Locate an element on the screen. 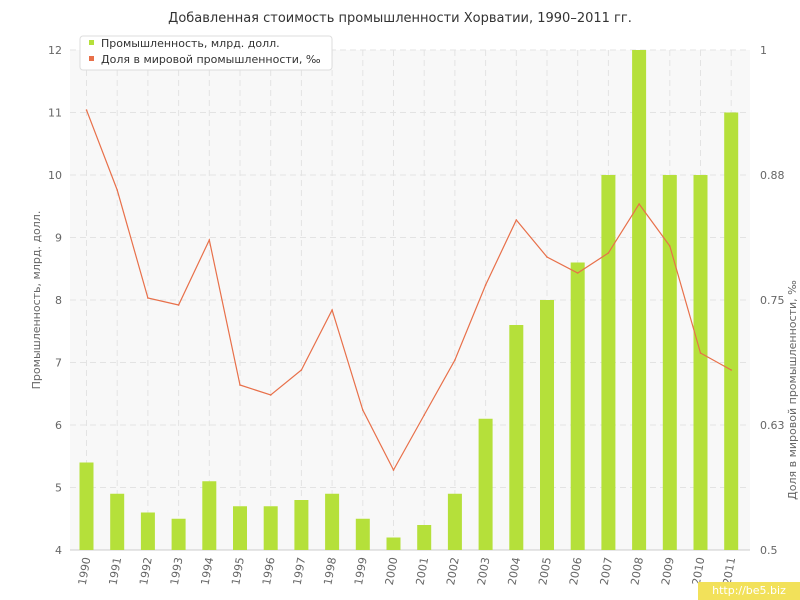 The image size is (800, 600). y-tick-label: 4 is located at coordinates (58, 550).